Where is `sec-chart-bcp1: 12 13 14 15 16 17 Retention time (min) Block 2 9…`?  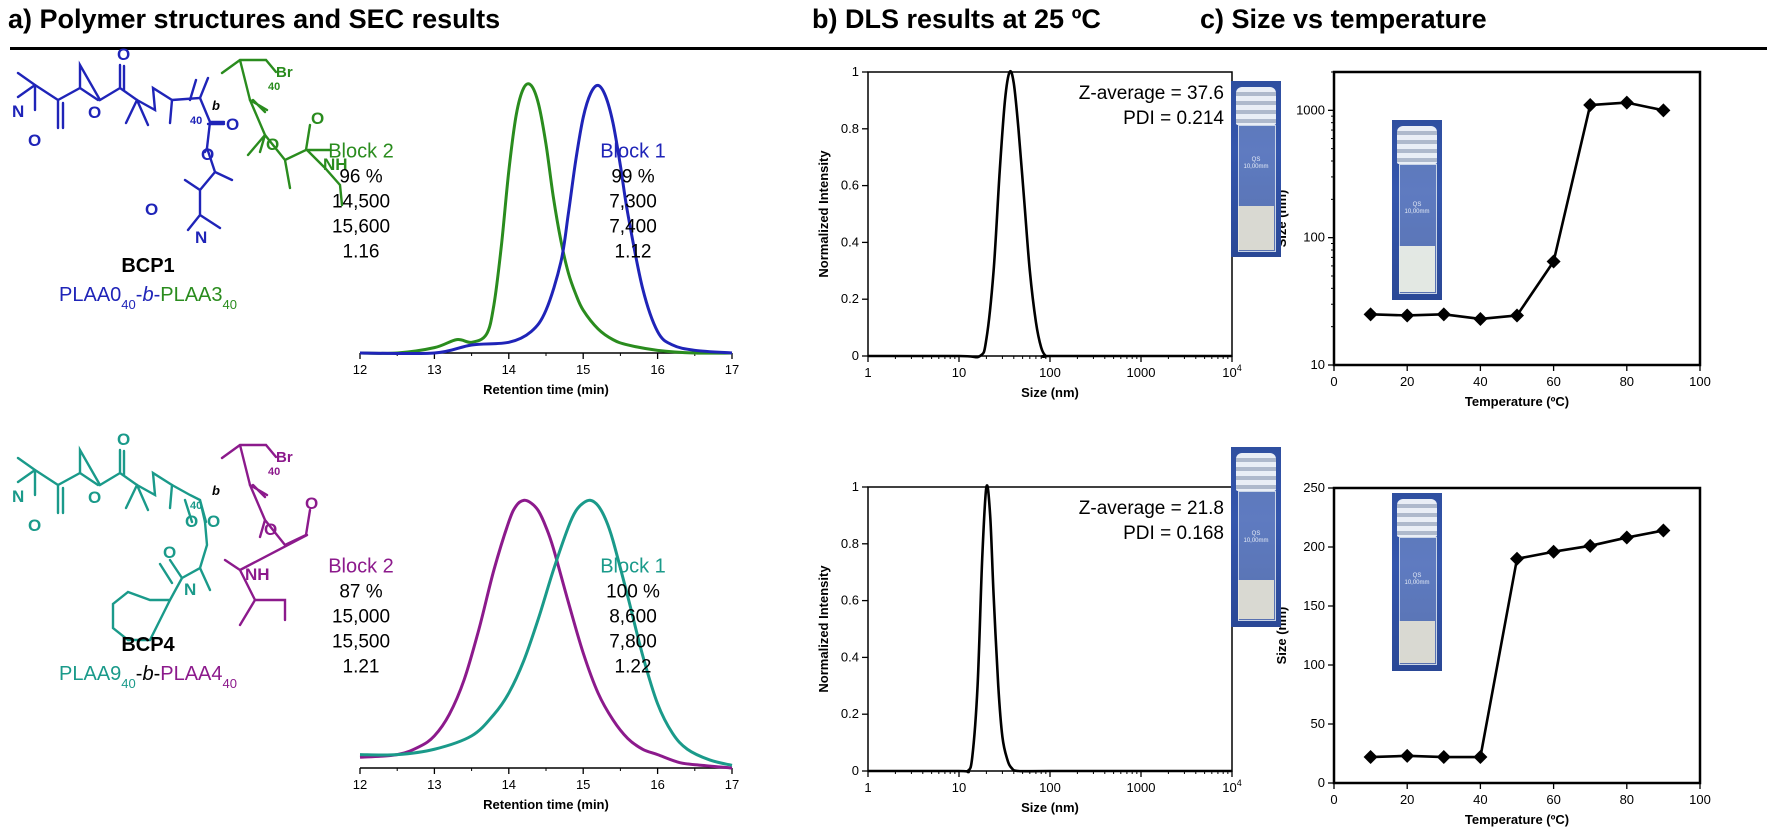 sec-chart-bcp1: 12 13 14 15 16 17 Retention time (min) Block 2 9… is located at coordinates (533, 239).